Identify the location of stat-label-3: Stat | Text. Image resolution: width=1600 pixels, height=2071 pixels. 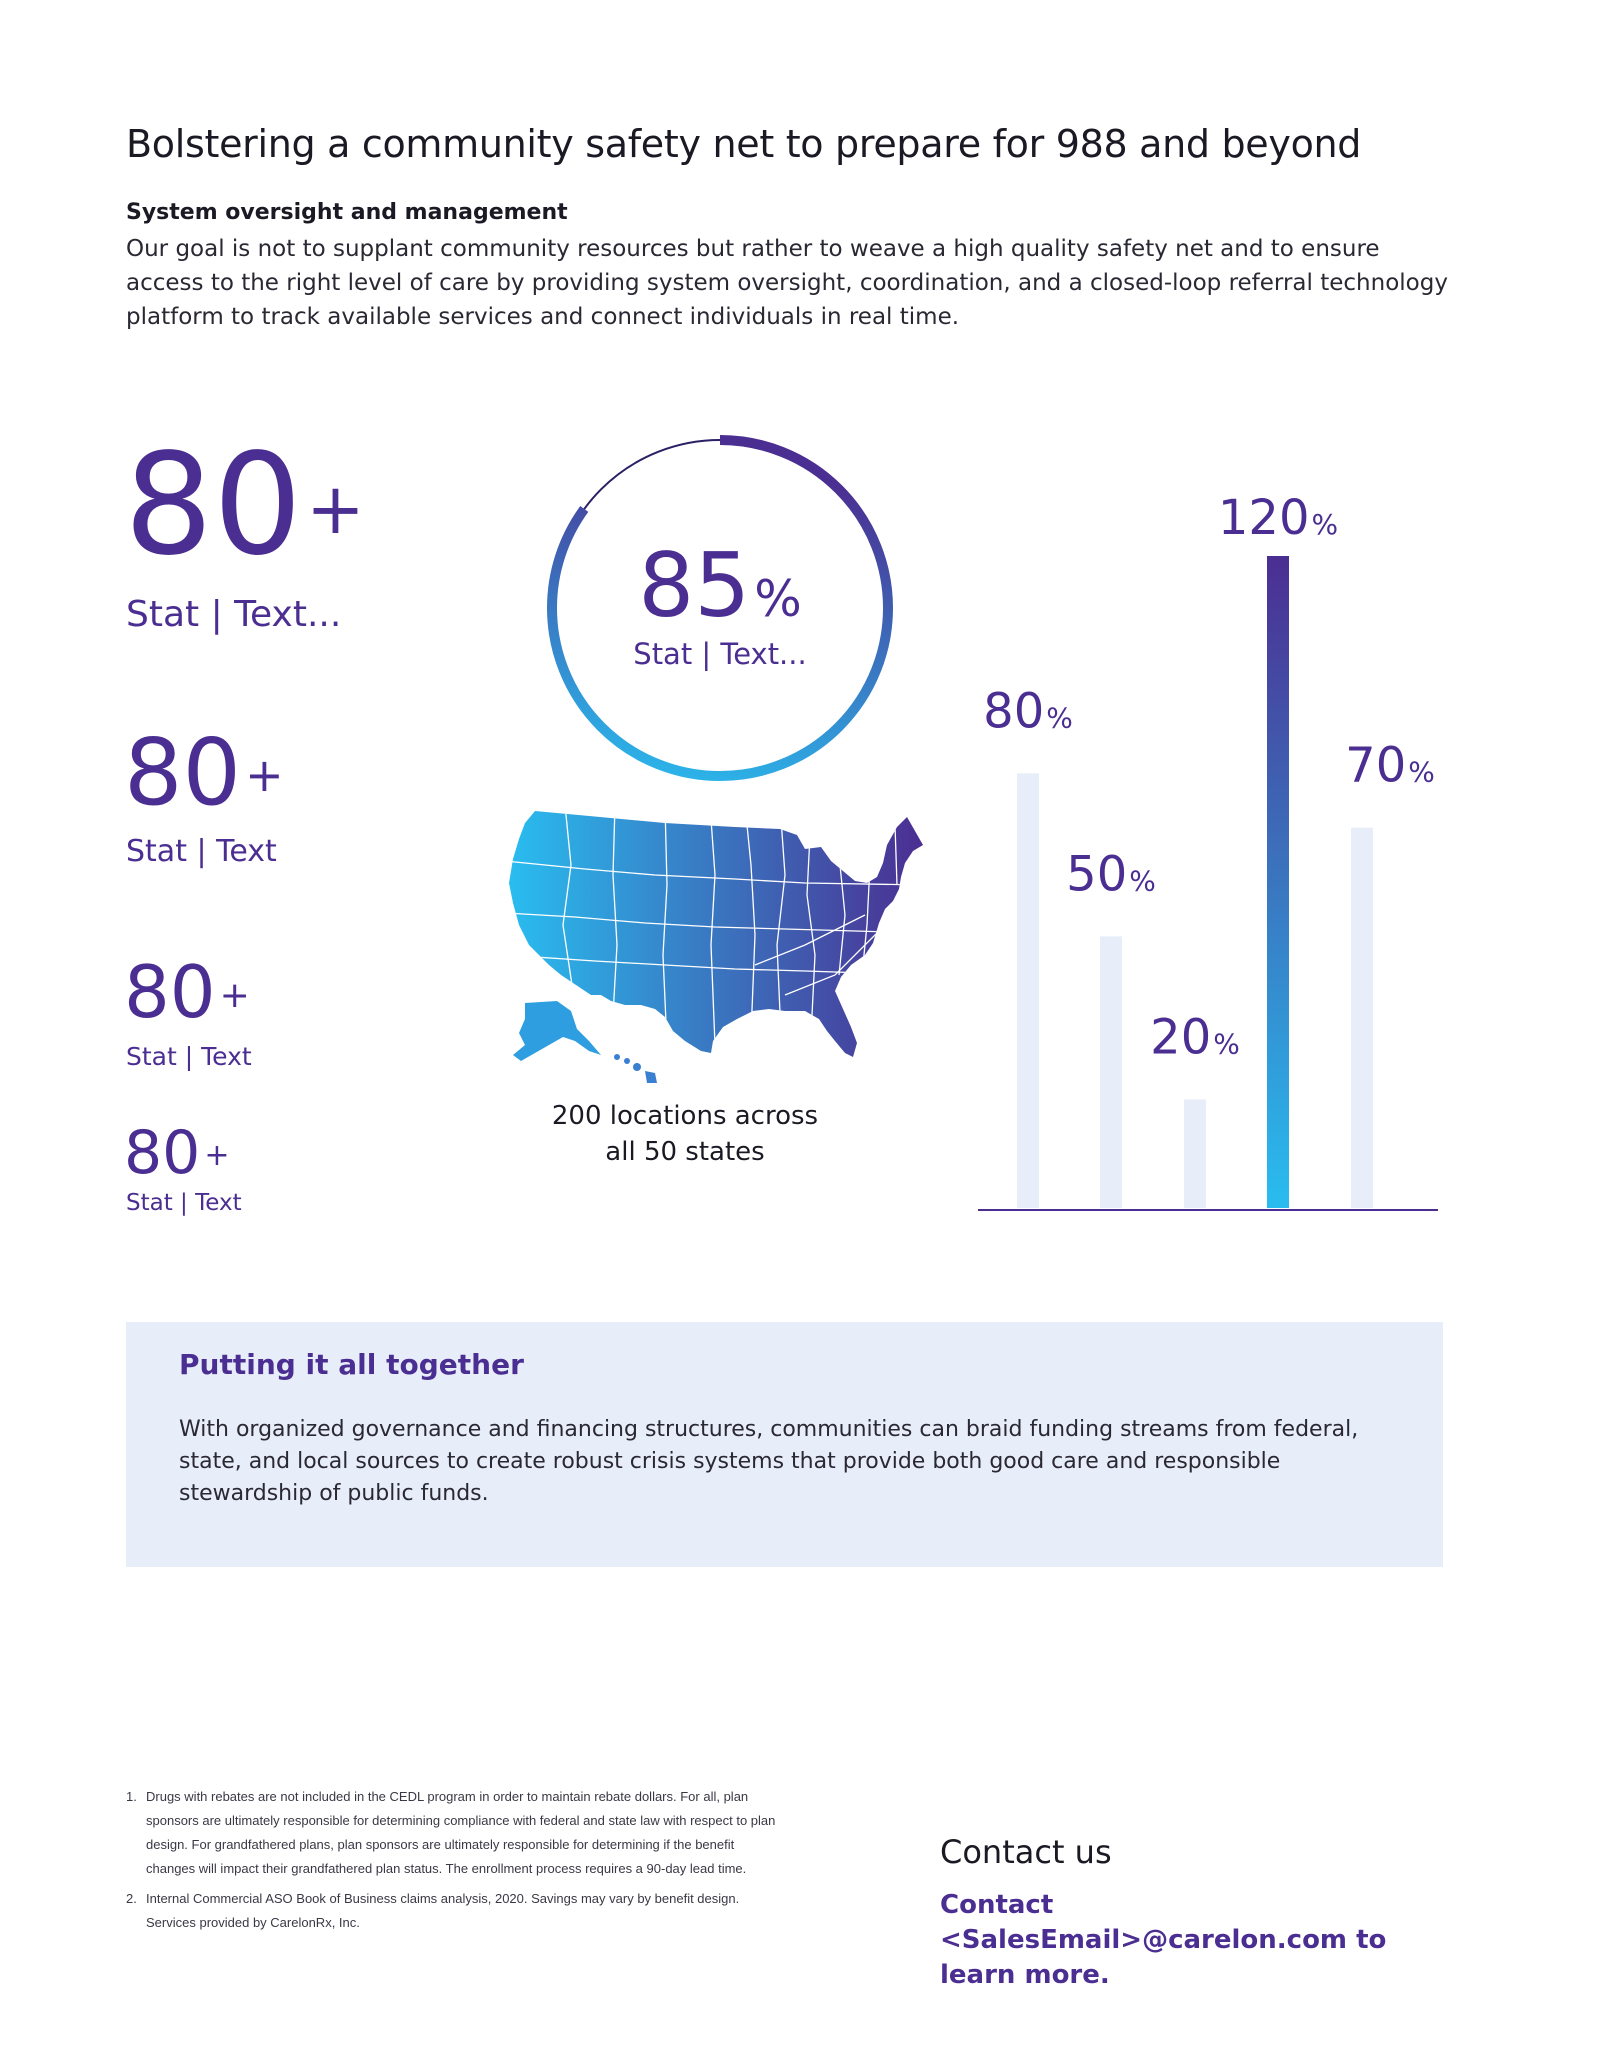
(189, 1056).